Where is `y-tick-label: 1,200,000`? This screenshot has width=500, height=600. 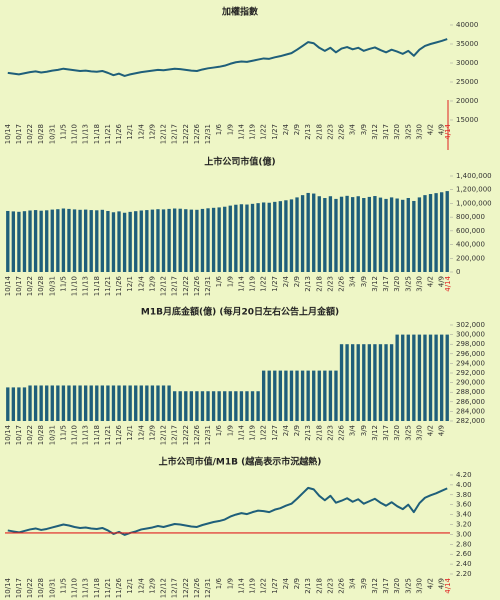 y-tick-label: 1,200,000 is located at coordinates (474, 190).